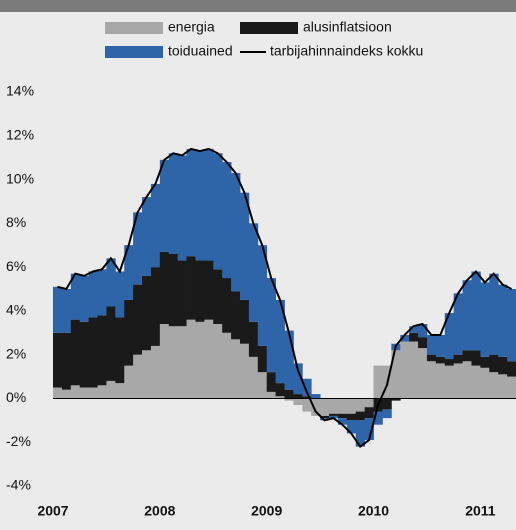 This screenshot has height=530, width=516. What do you see at coordinates (346, 51) in the screenshot?
I see `legend-label: tarbijahinnaindeks kokku` at bounding box center [346, 51].